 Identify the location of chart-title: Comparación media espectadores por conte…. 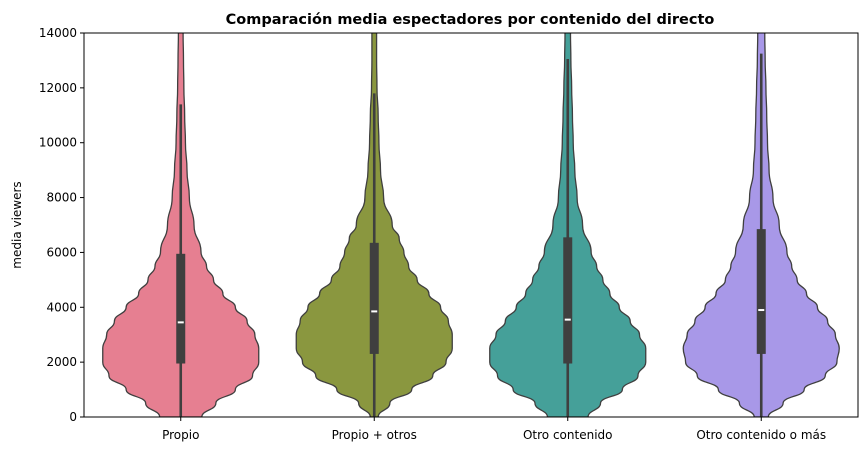
(470, 20).